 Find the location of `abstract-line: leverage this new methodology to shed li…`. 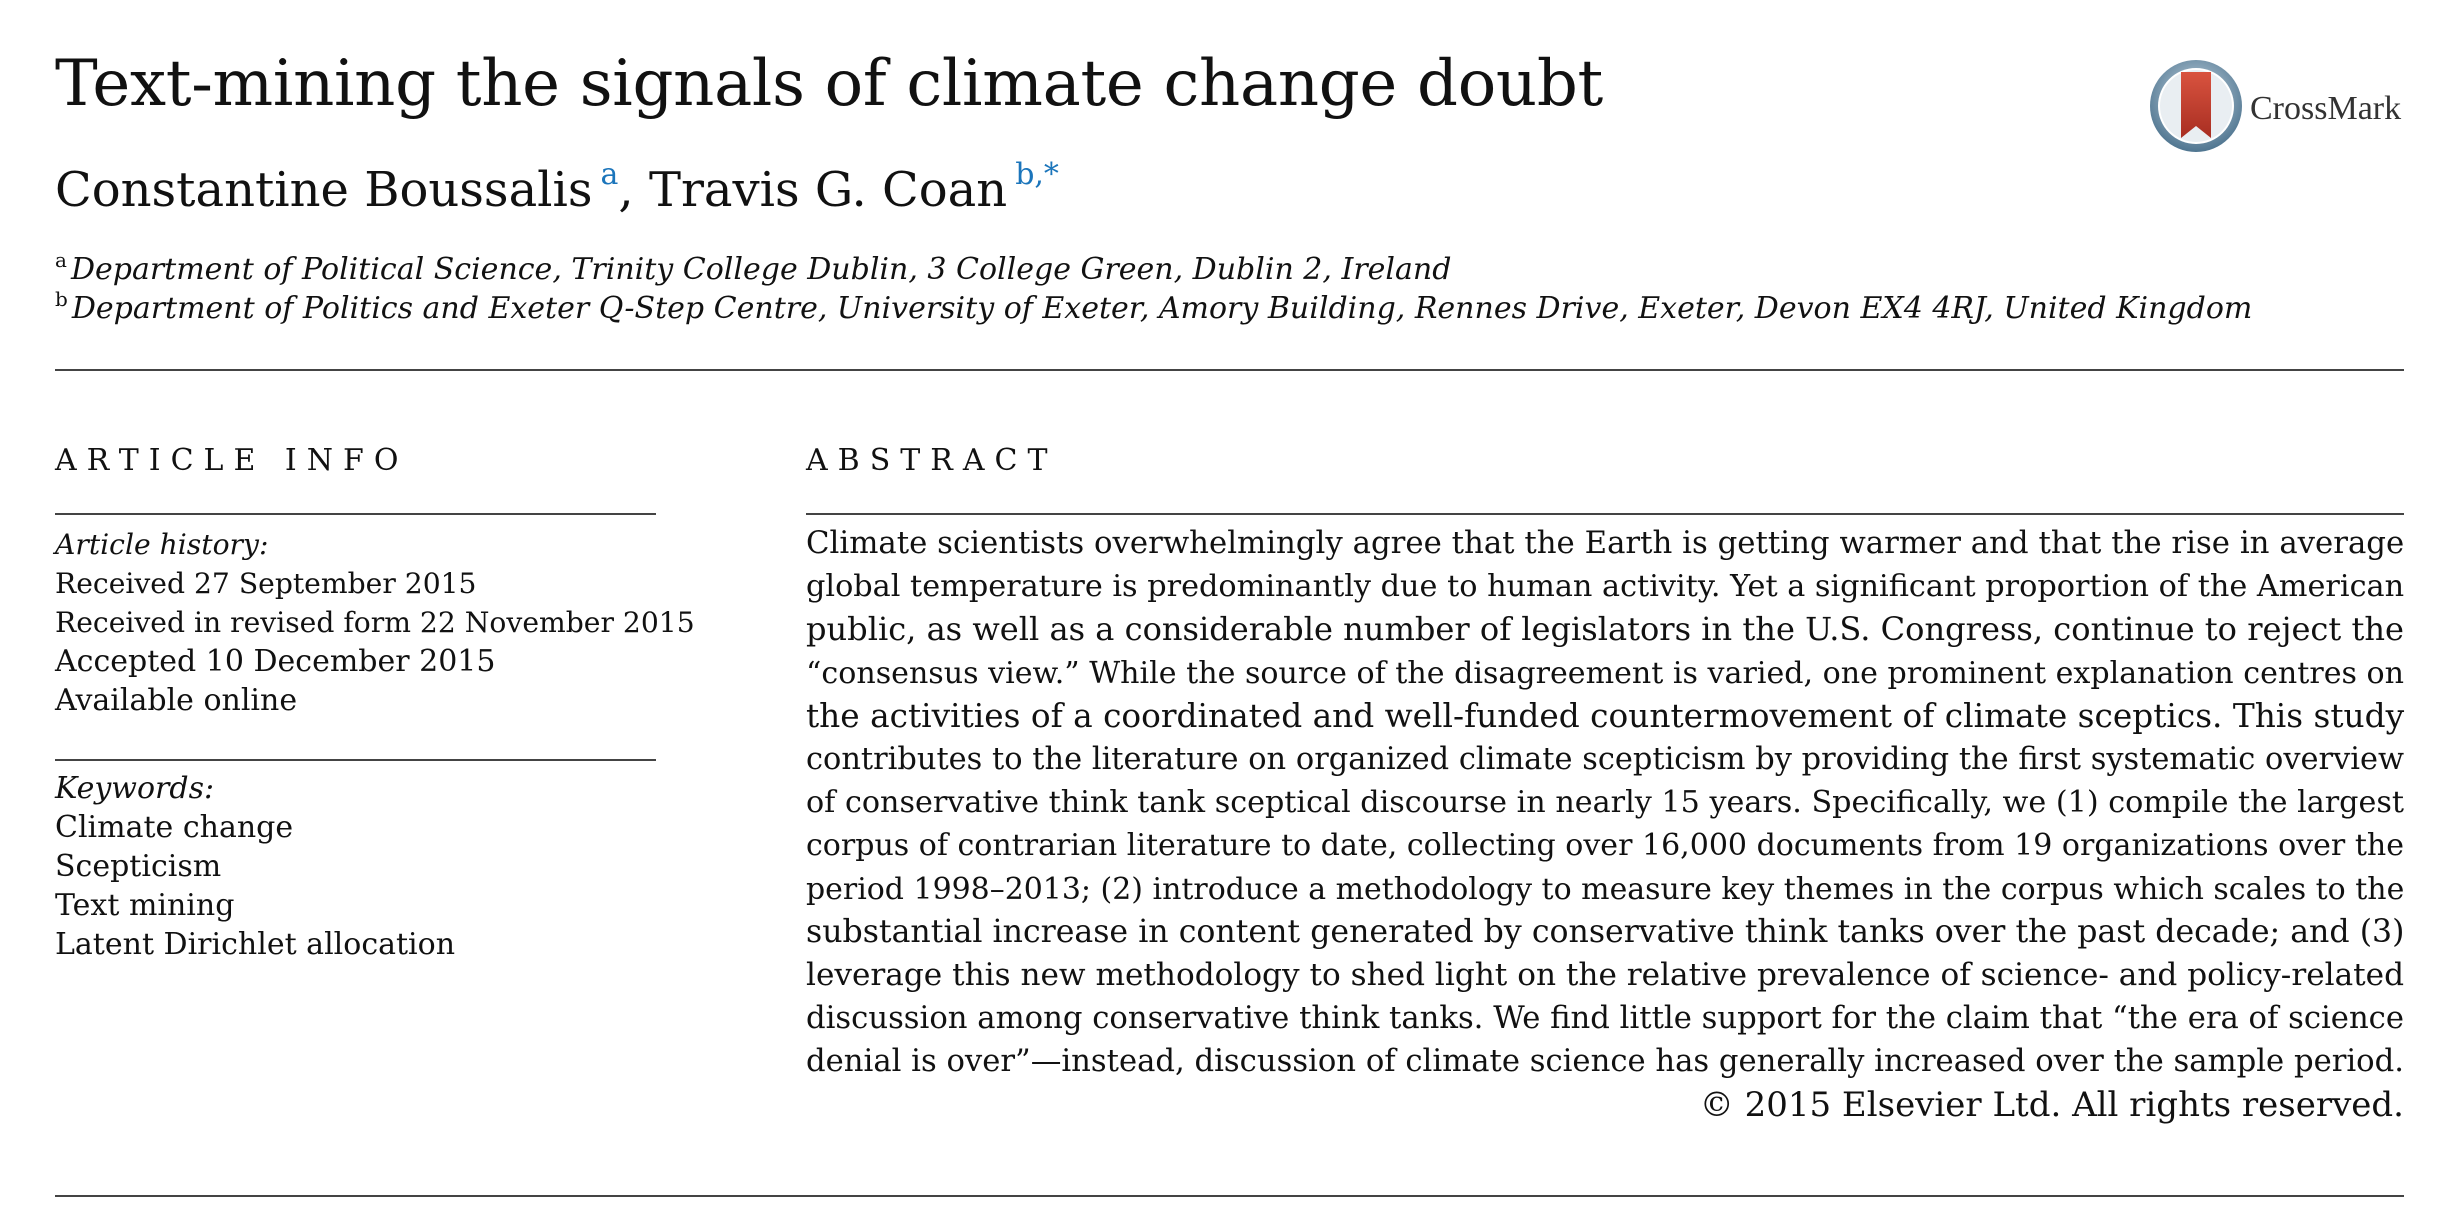

abstract-line: leverage this new methodology to shed li… is located at coordinates (1605, 975).